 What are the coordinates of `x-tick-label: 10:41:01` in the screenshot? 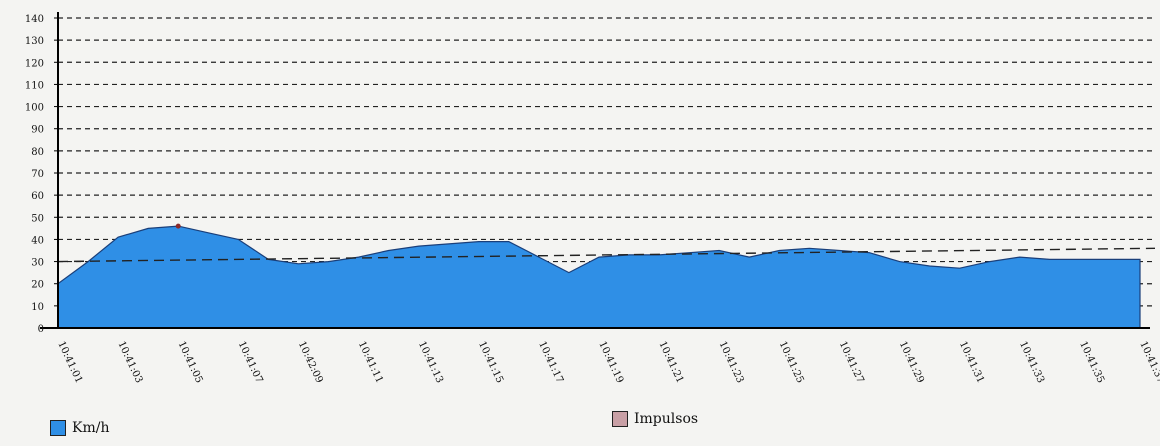 It's located at (69, 362).